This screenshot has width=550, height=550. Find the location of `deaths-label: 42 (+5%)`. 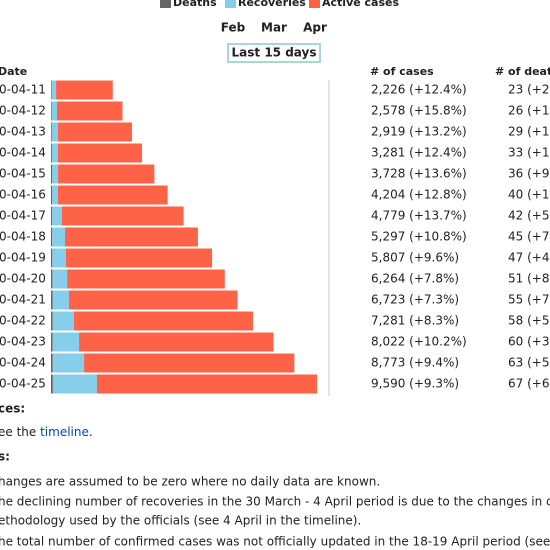

deaths-label: 42 (+5%) is located at coordinates (529, 216).